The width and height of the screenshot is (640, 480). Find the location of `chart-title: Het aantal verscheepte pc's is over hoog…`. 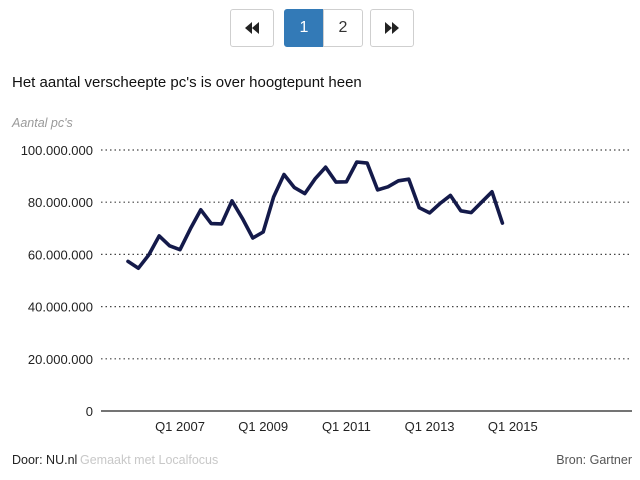

chart-title: Het aantal verscheepte pc's is over hoog… is located at coordinates (187, 82).